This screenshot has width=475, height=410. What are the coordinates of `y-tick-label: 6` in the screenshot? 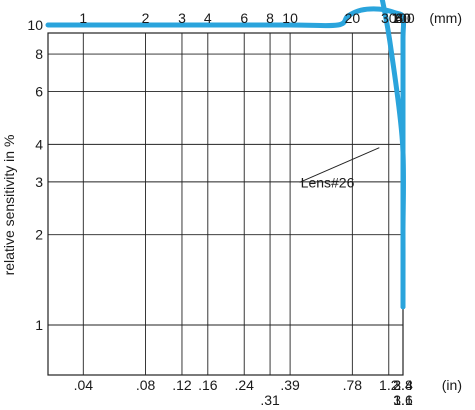 It's located at (39, 92).